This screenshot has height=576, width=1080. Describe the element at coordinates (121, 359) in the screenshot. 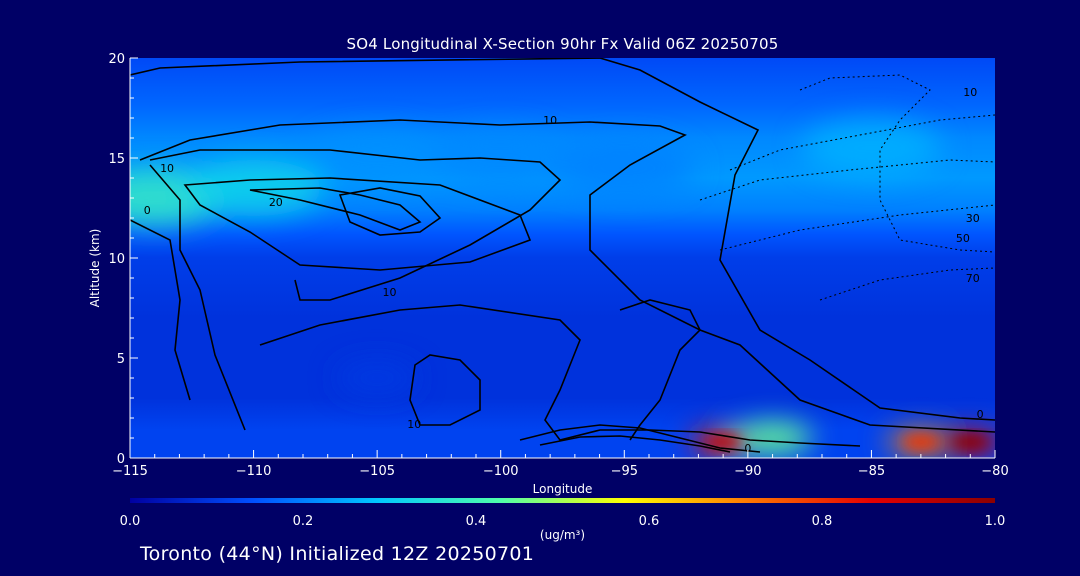

I see `y-tick-label: 5` at that location.